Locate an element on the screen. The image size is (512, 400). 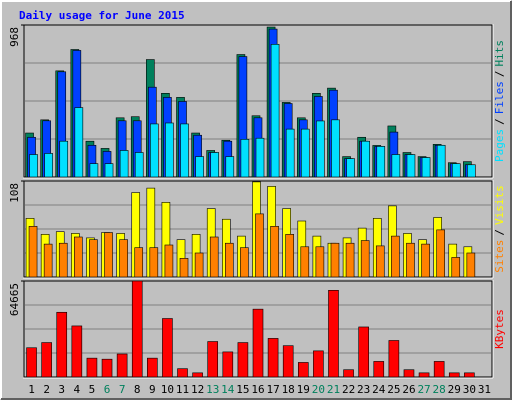
x-tick-label: 1 is located at coordinates (31, 389).